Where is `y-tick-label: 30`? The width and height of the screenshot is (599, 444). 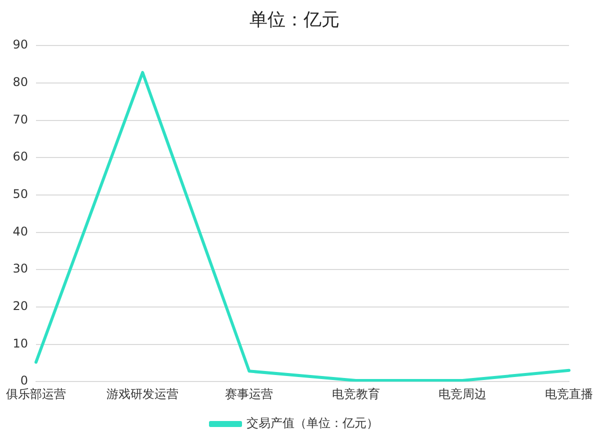
y-tick-label: 30 is located at coordinates (20, 269).